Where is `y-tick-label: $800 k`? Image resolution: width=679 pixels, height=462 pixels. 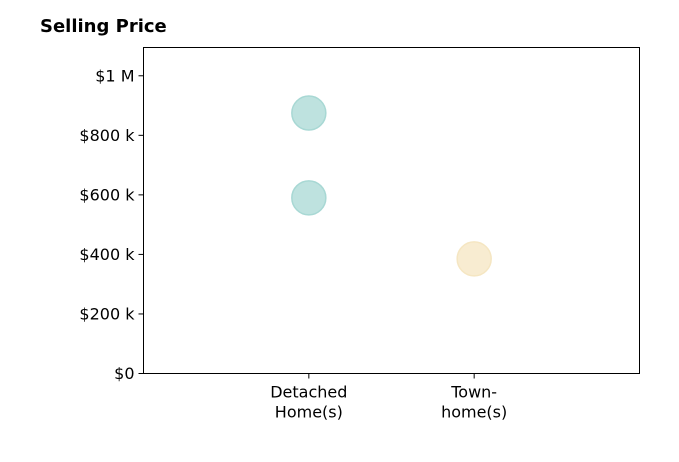
y-tick-label: $800 k is located at coordinates (107, 135).